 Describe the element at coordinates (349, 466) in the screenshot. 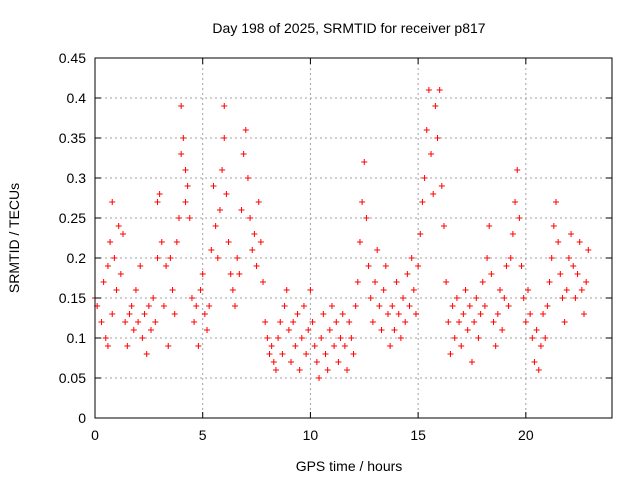

I see `x-axis-label: GPS time / hours` at that location.